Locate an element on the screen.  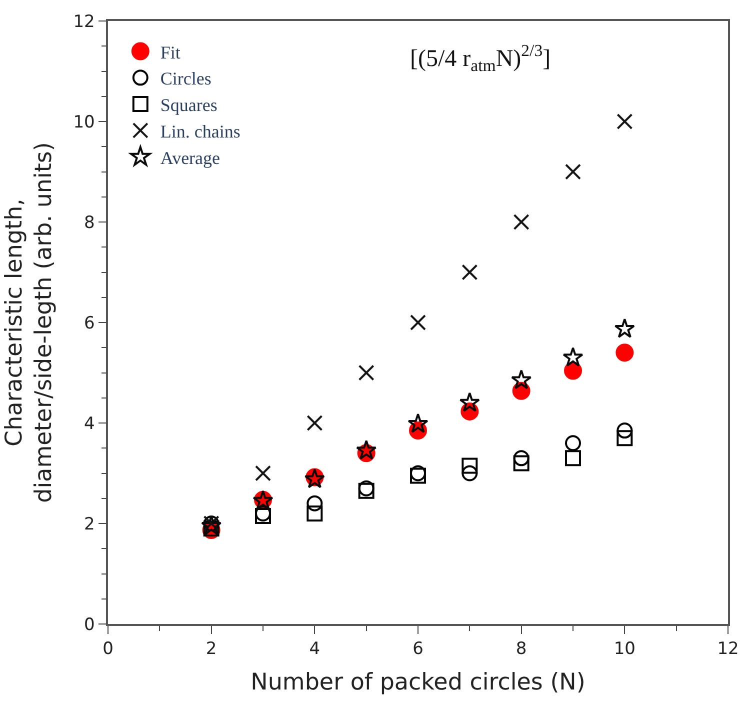
x-tick-label: 8 is located at coordinates (521, 649).